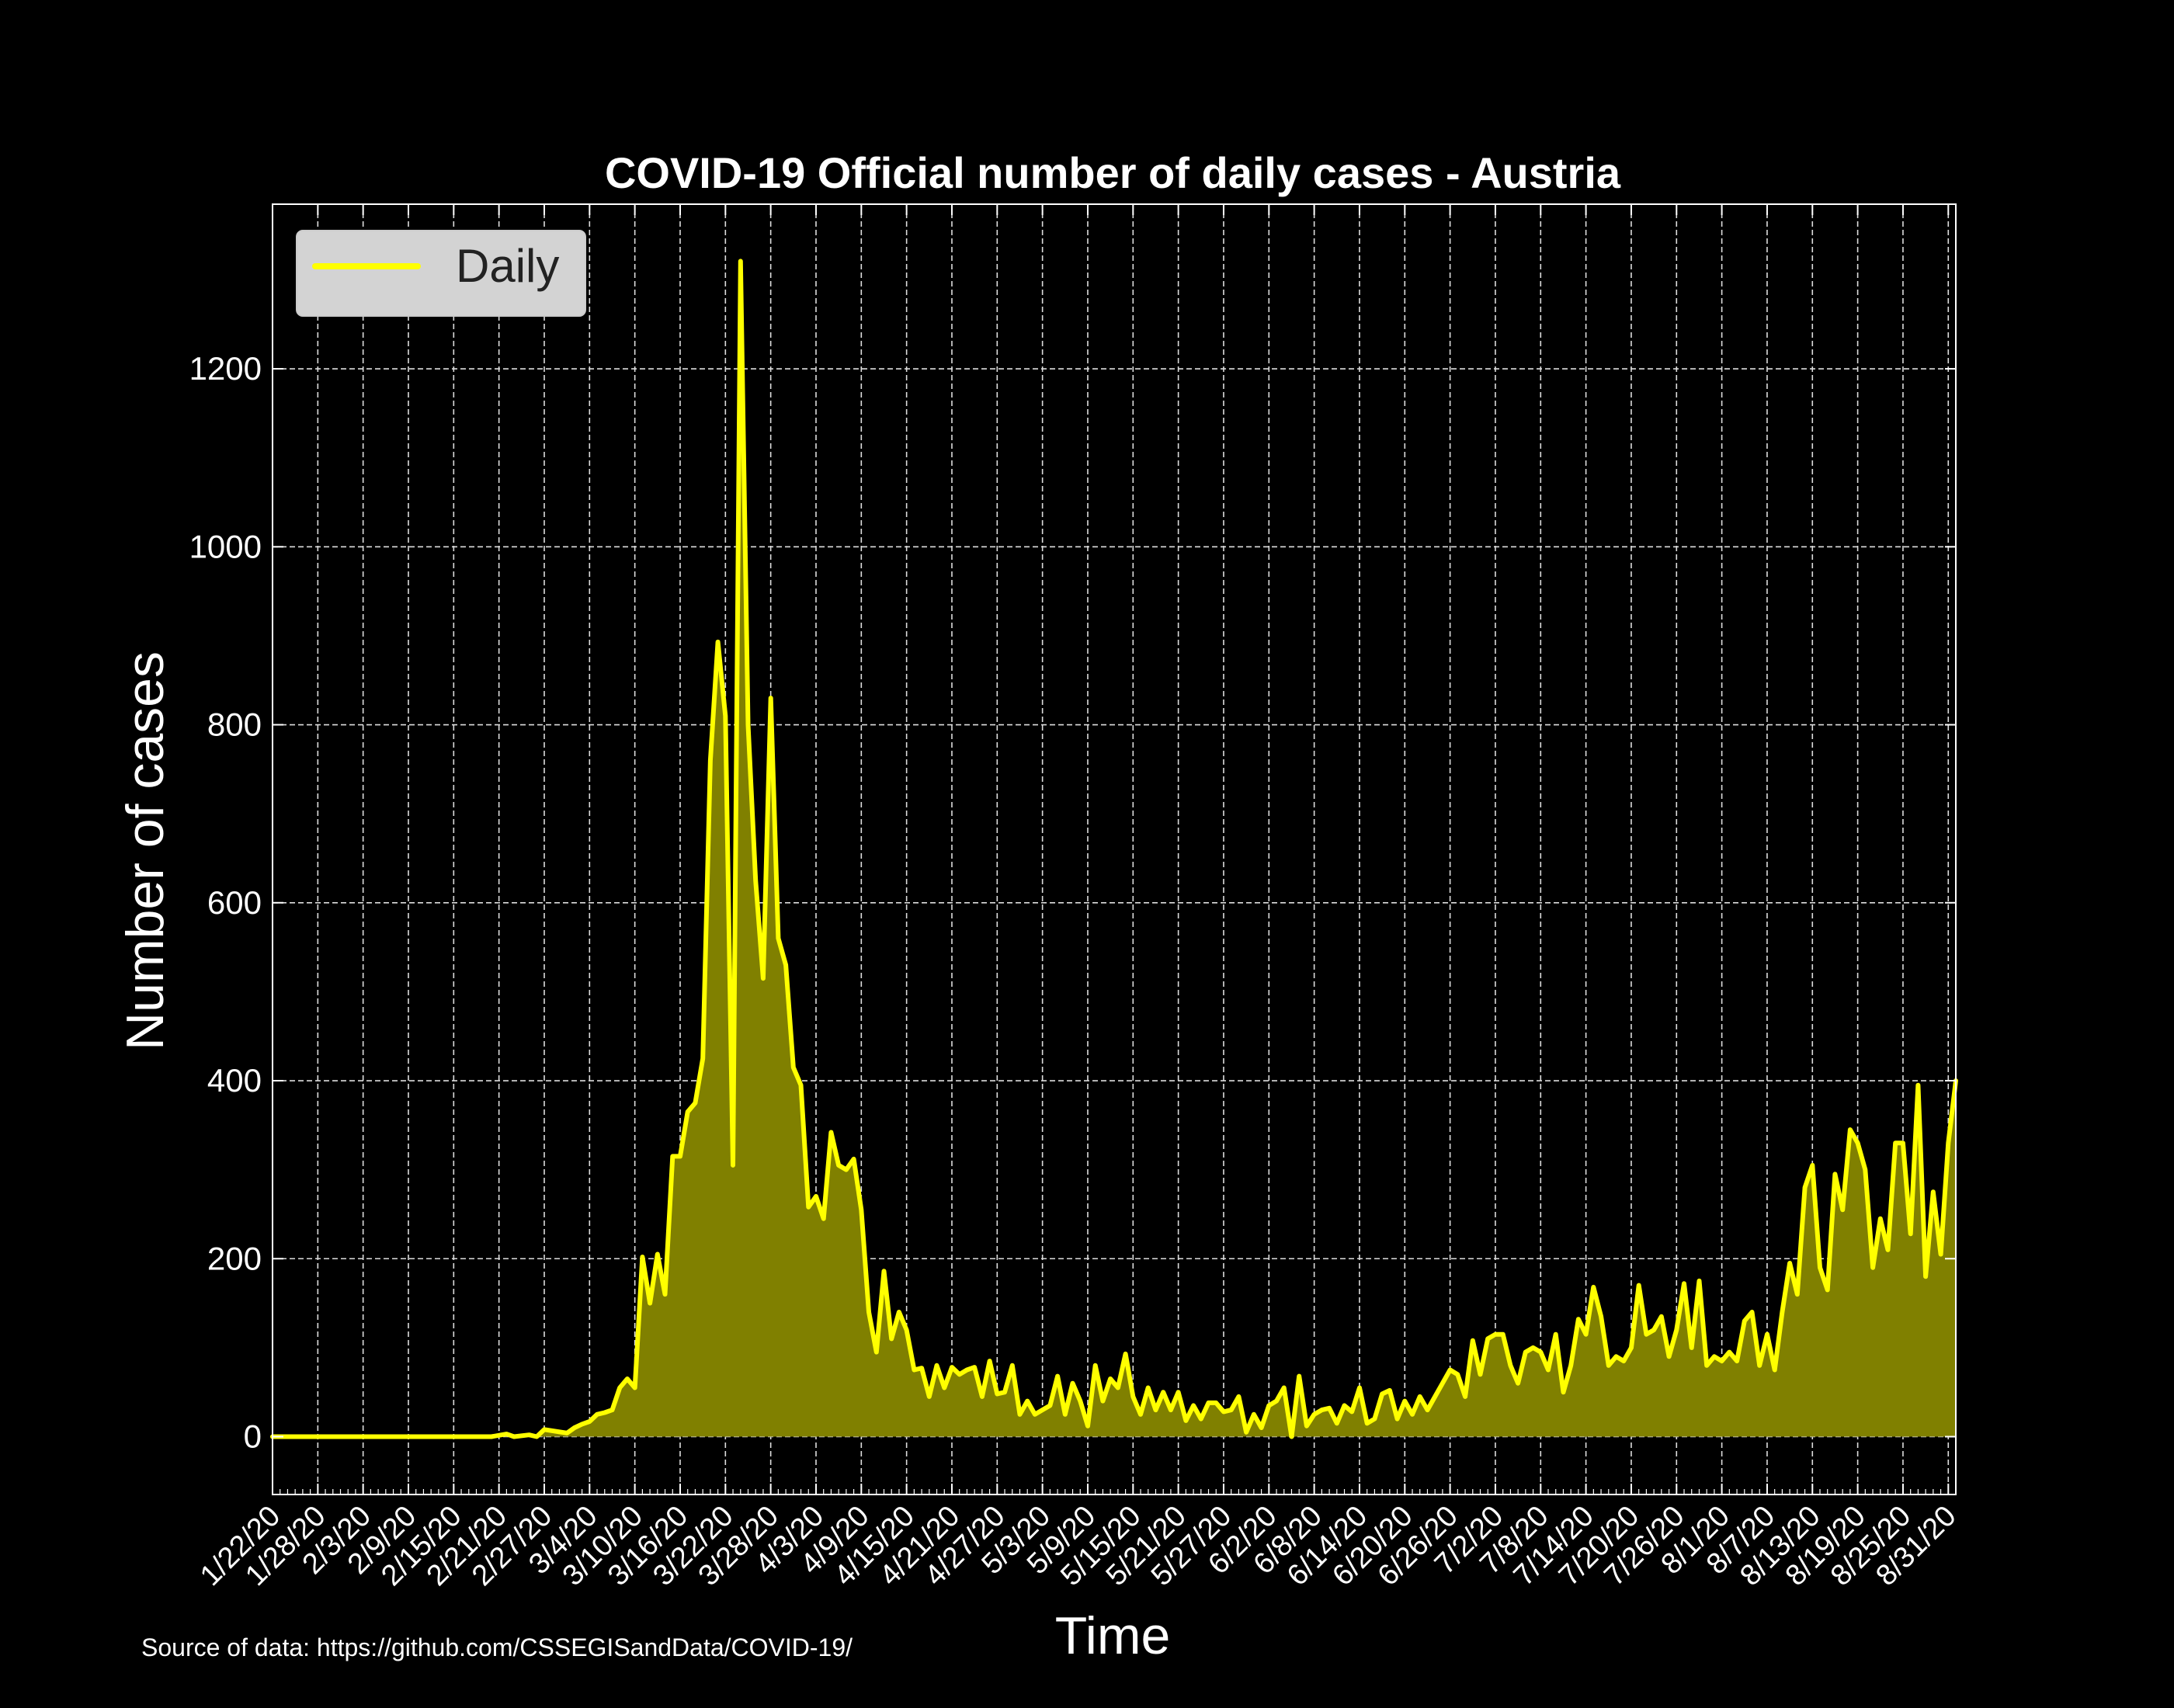  Describe the element at coordinates (225, 546) in the screenshot. I see `y-tick-label: 1000` at that location.